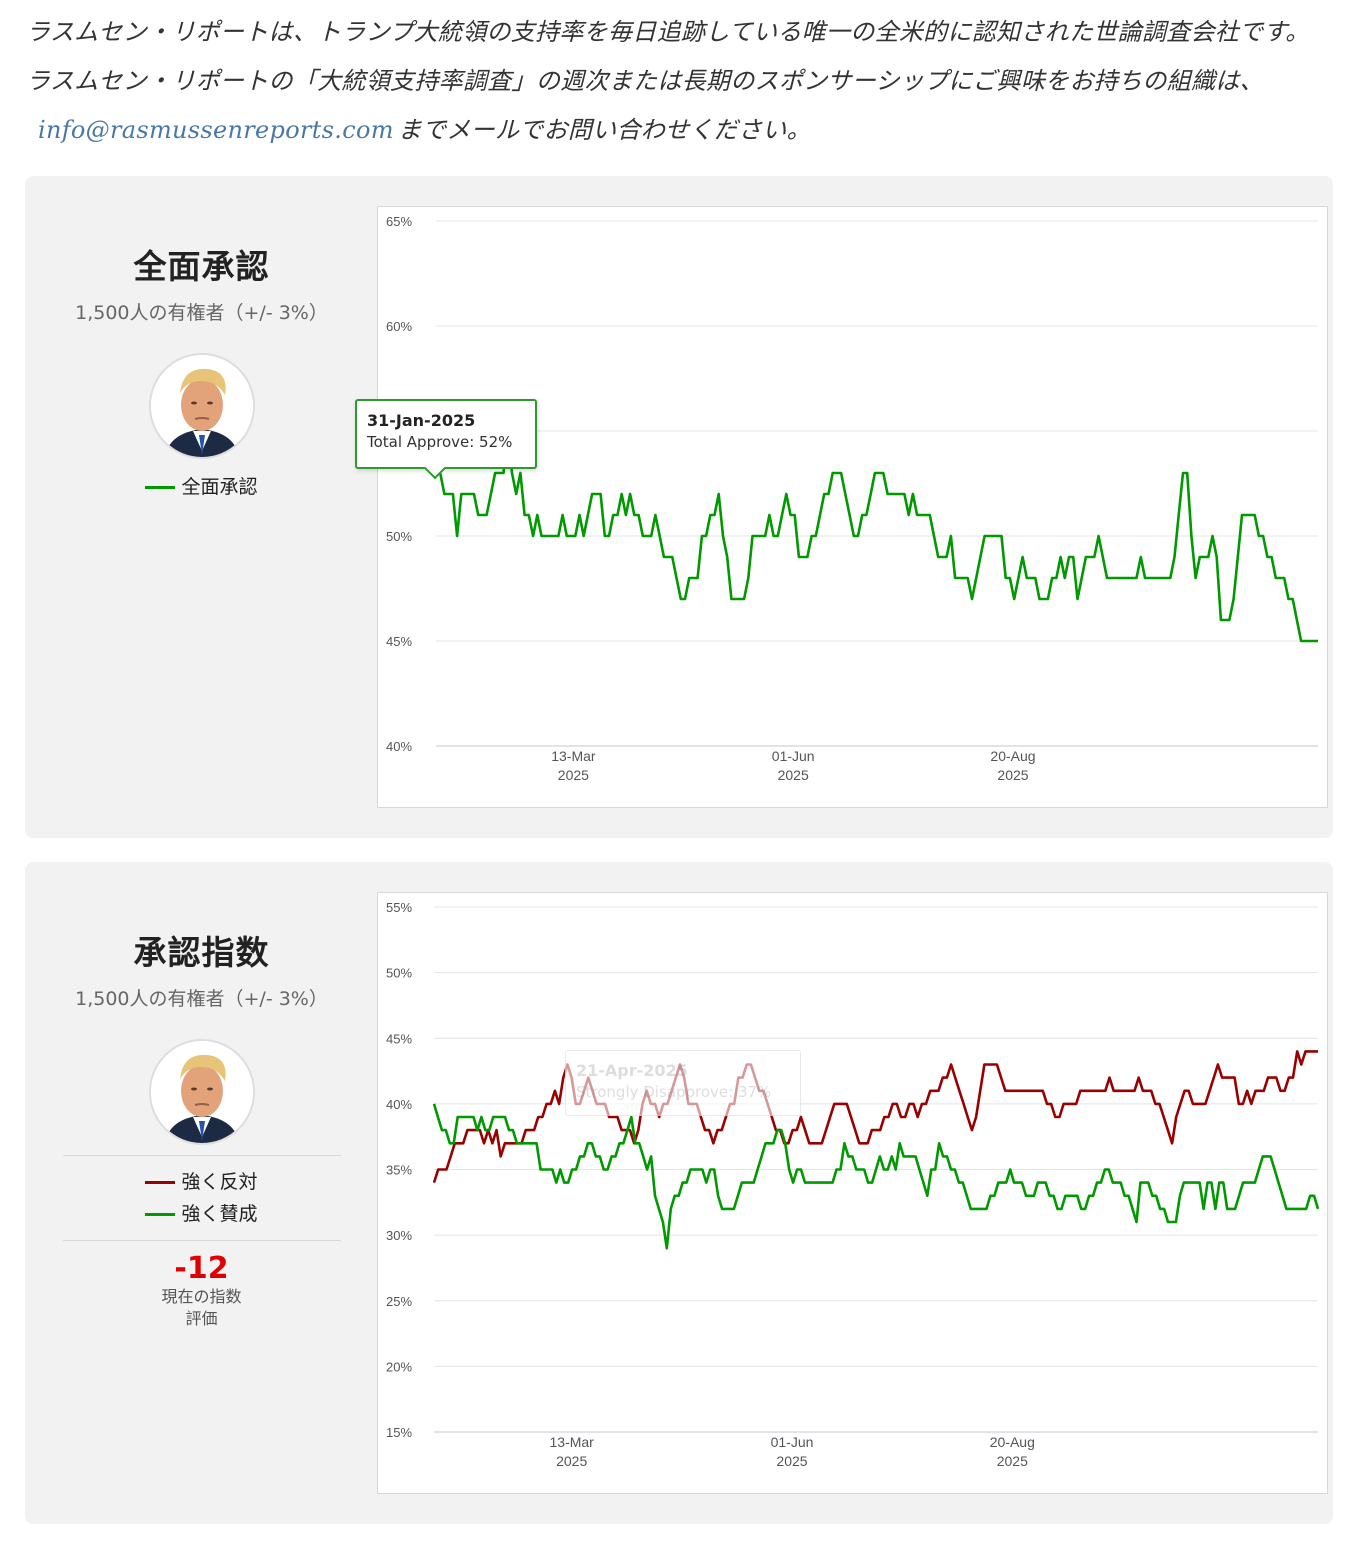  Describe the element at coordinates (201, 1268) in the screenshot. I see `approval-index-value: -12` at that location.